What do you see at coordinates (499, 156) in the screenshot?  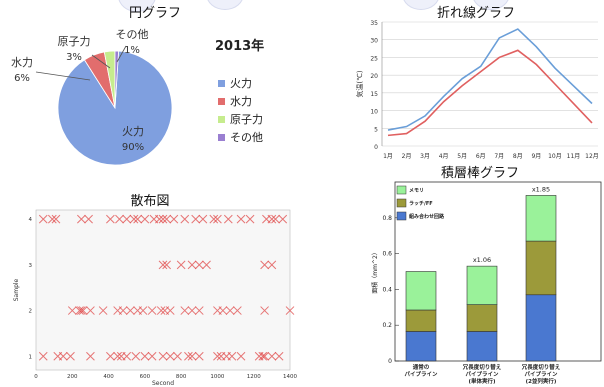 I see `line-x-tick: 7月` at bounding box center [499, 156].